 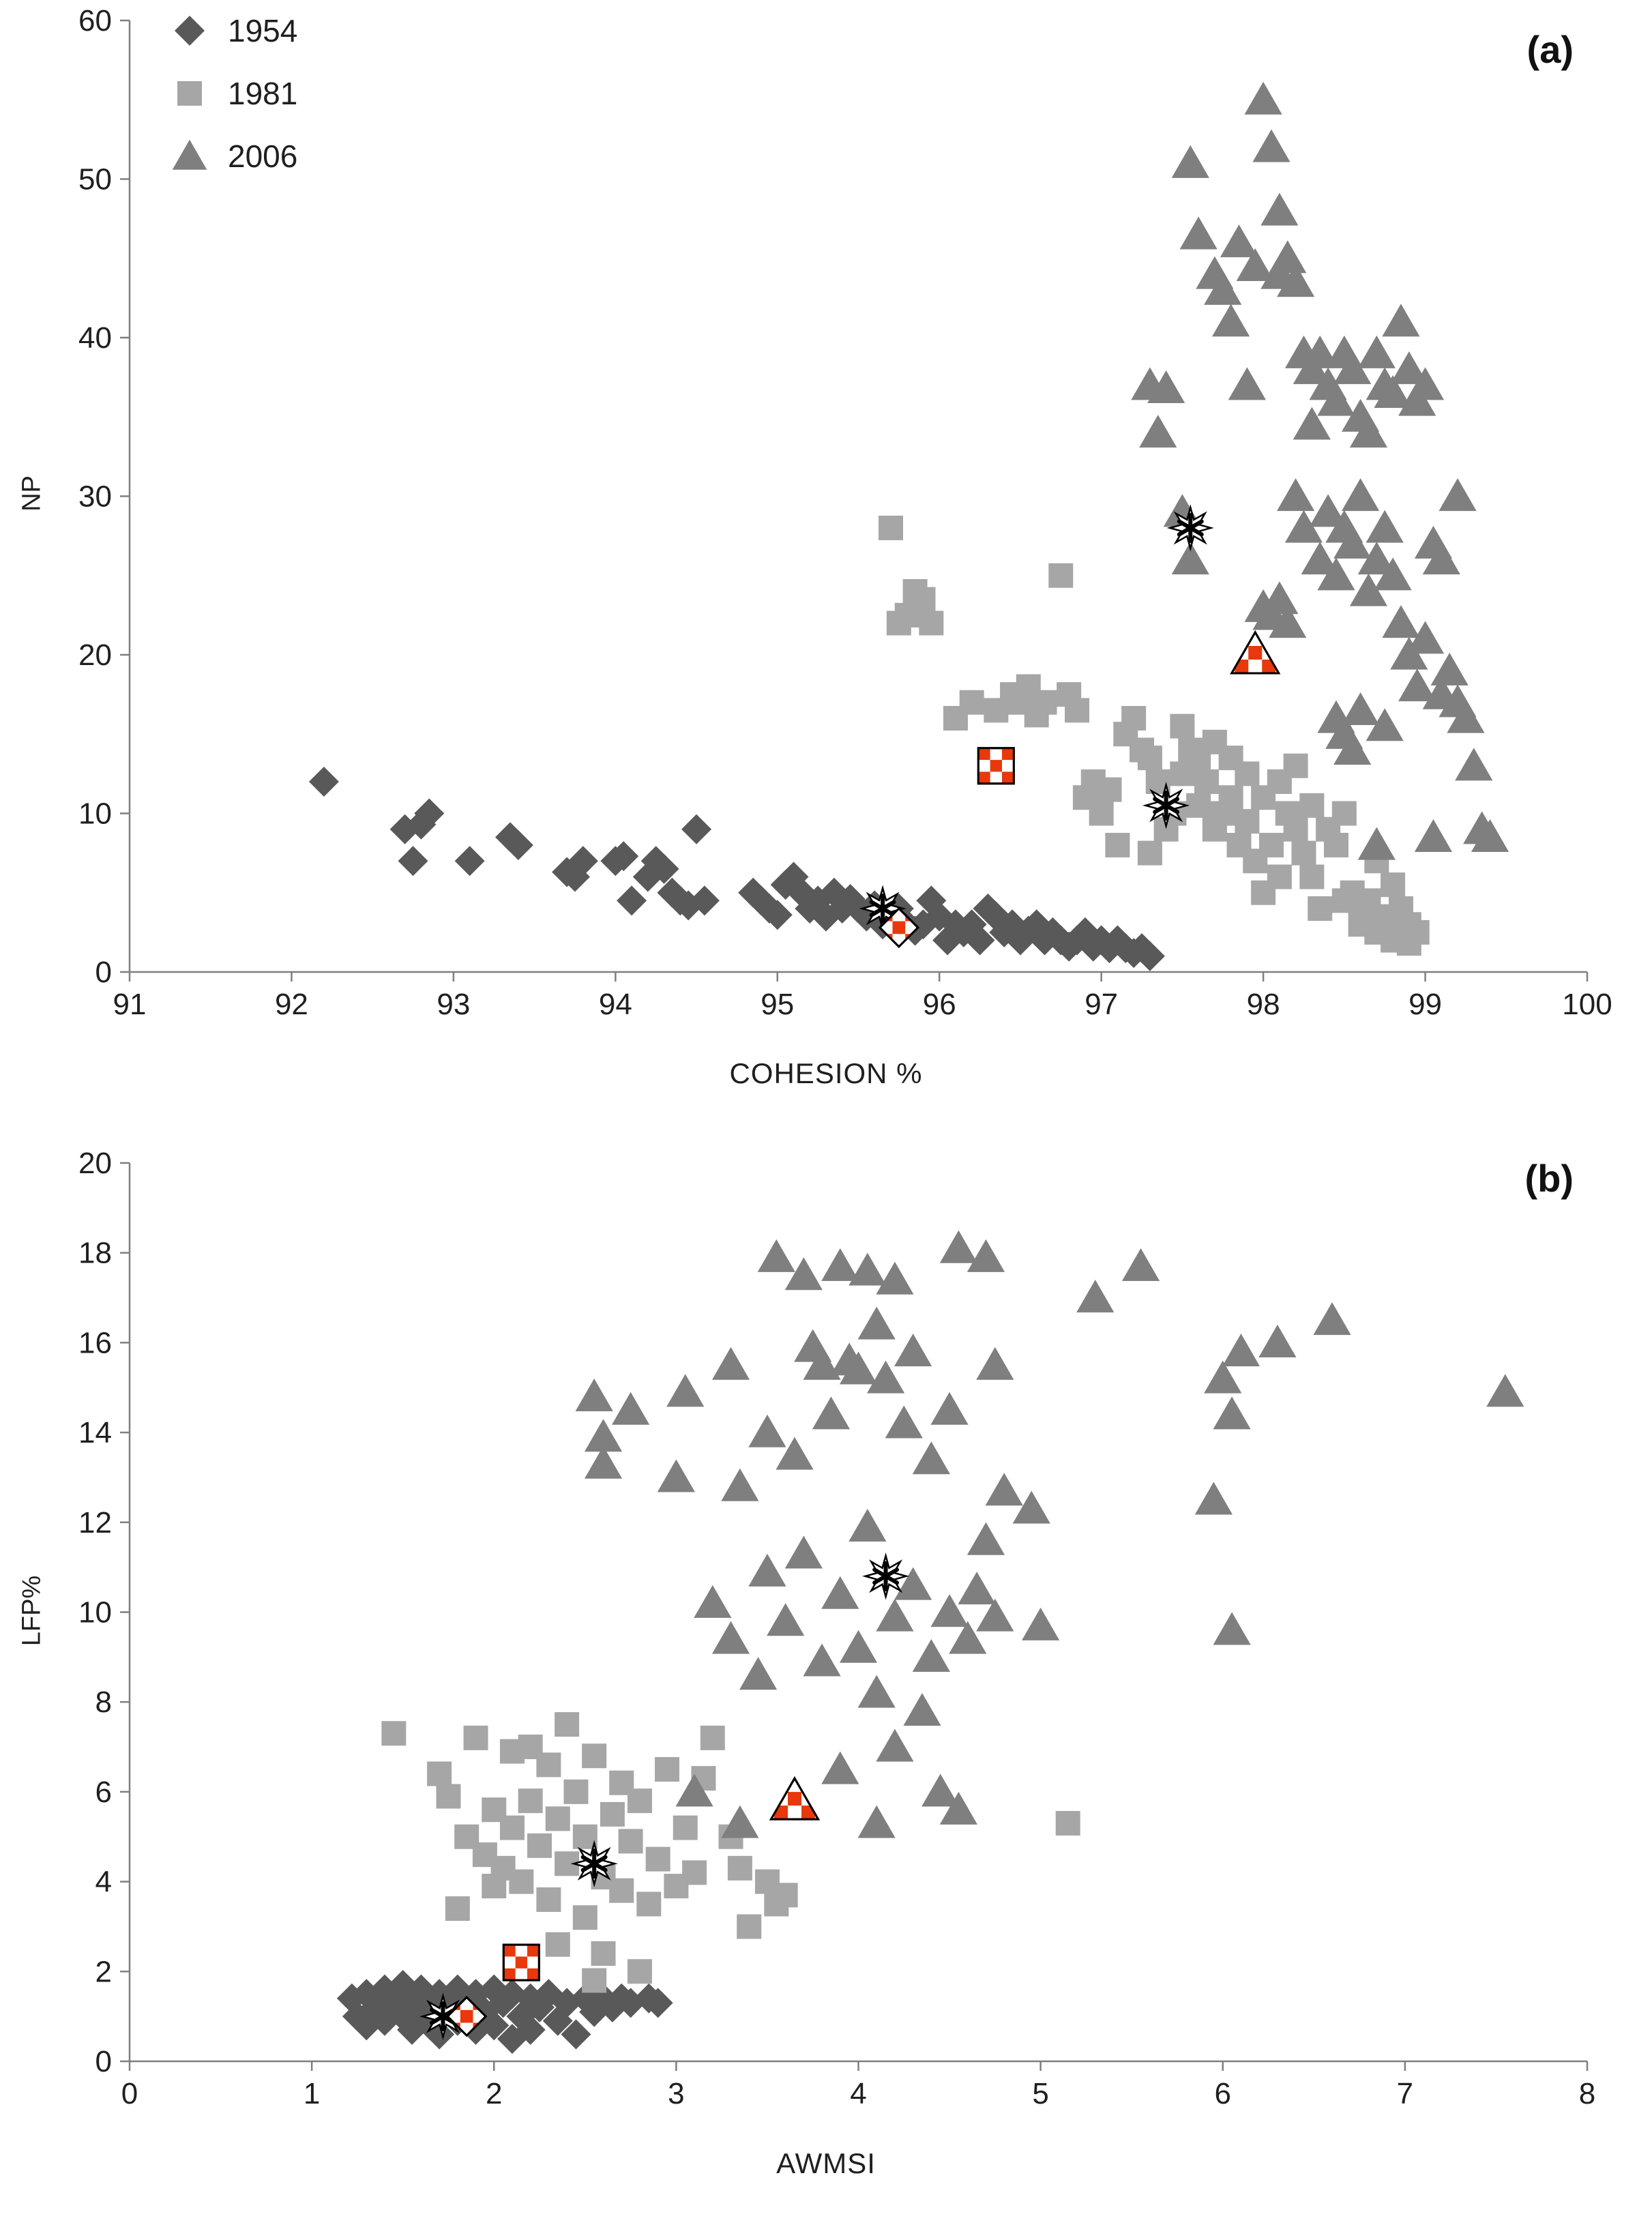 What do you see at coordinates (1405, 2093) in the screenshot?
I see `x-tick-label: 7` at bounding box center [1405, 2093].